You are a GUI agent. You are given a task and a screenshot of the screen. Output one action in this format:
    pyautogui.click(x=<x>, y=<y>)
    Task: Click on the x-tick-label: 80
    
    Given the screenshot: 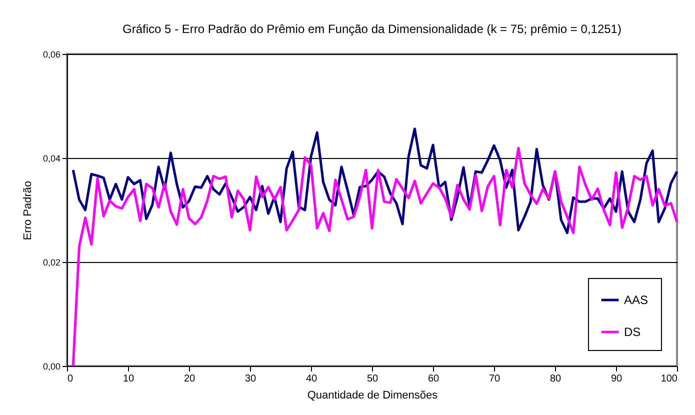 What is the action you would take?
    pyautogui.click(x=556, y=379)
    